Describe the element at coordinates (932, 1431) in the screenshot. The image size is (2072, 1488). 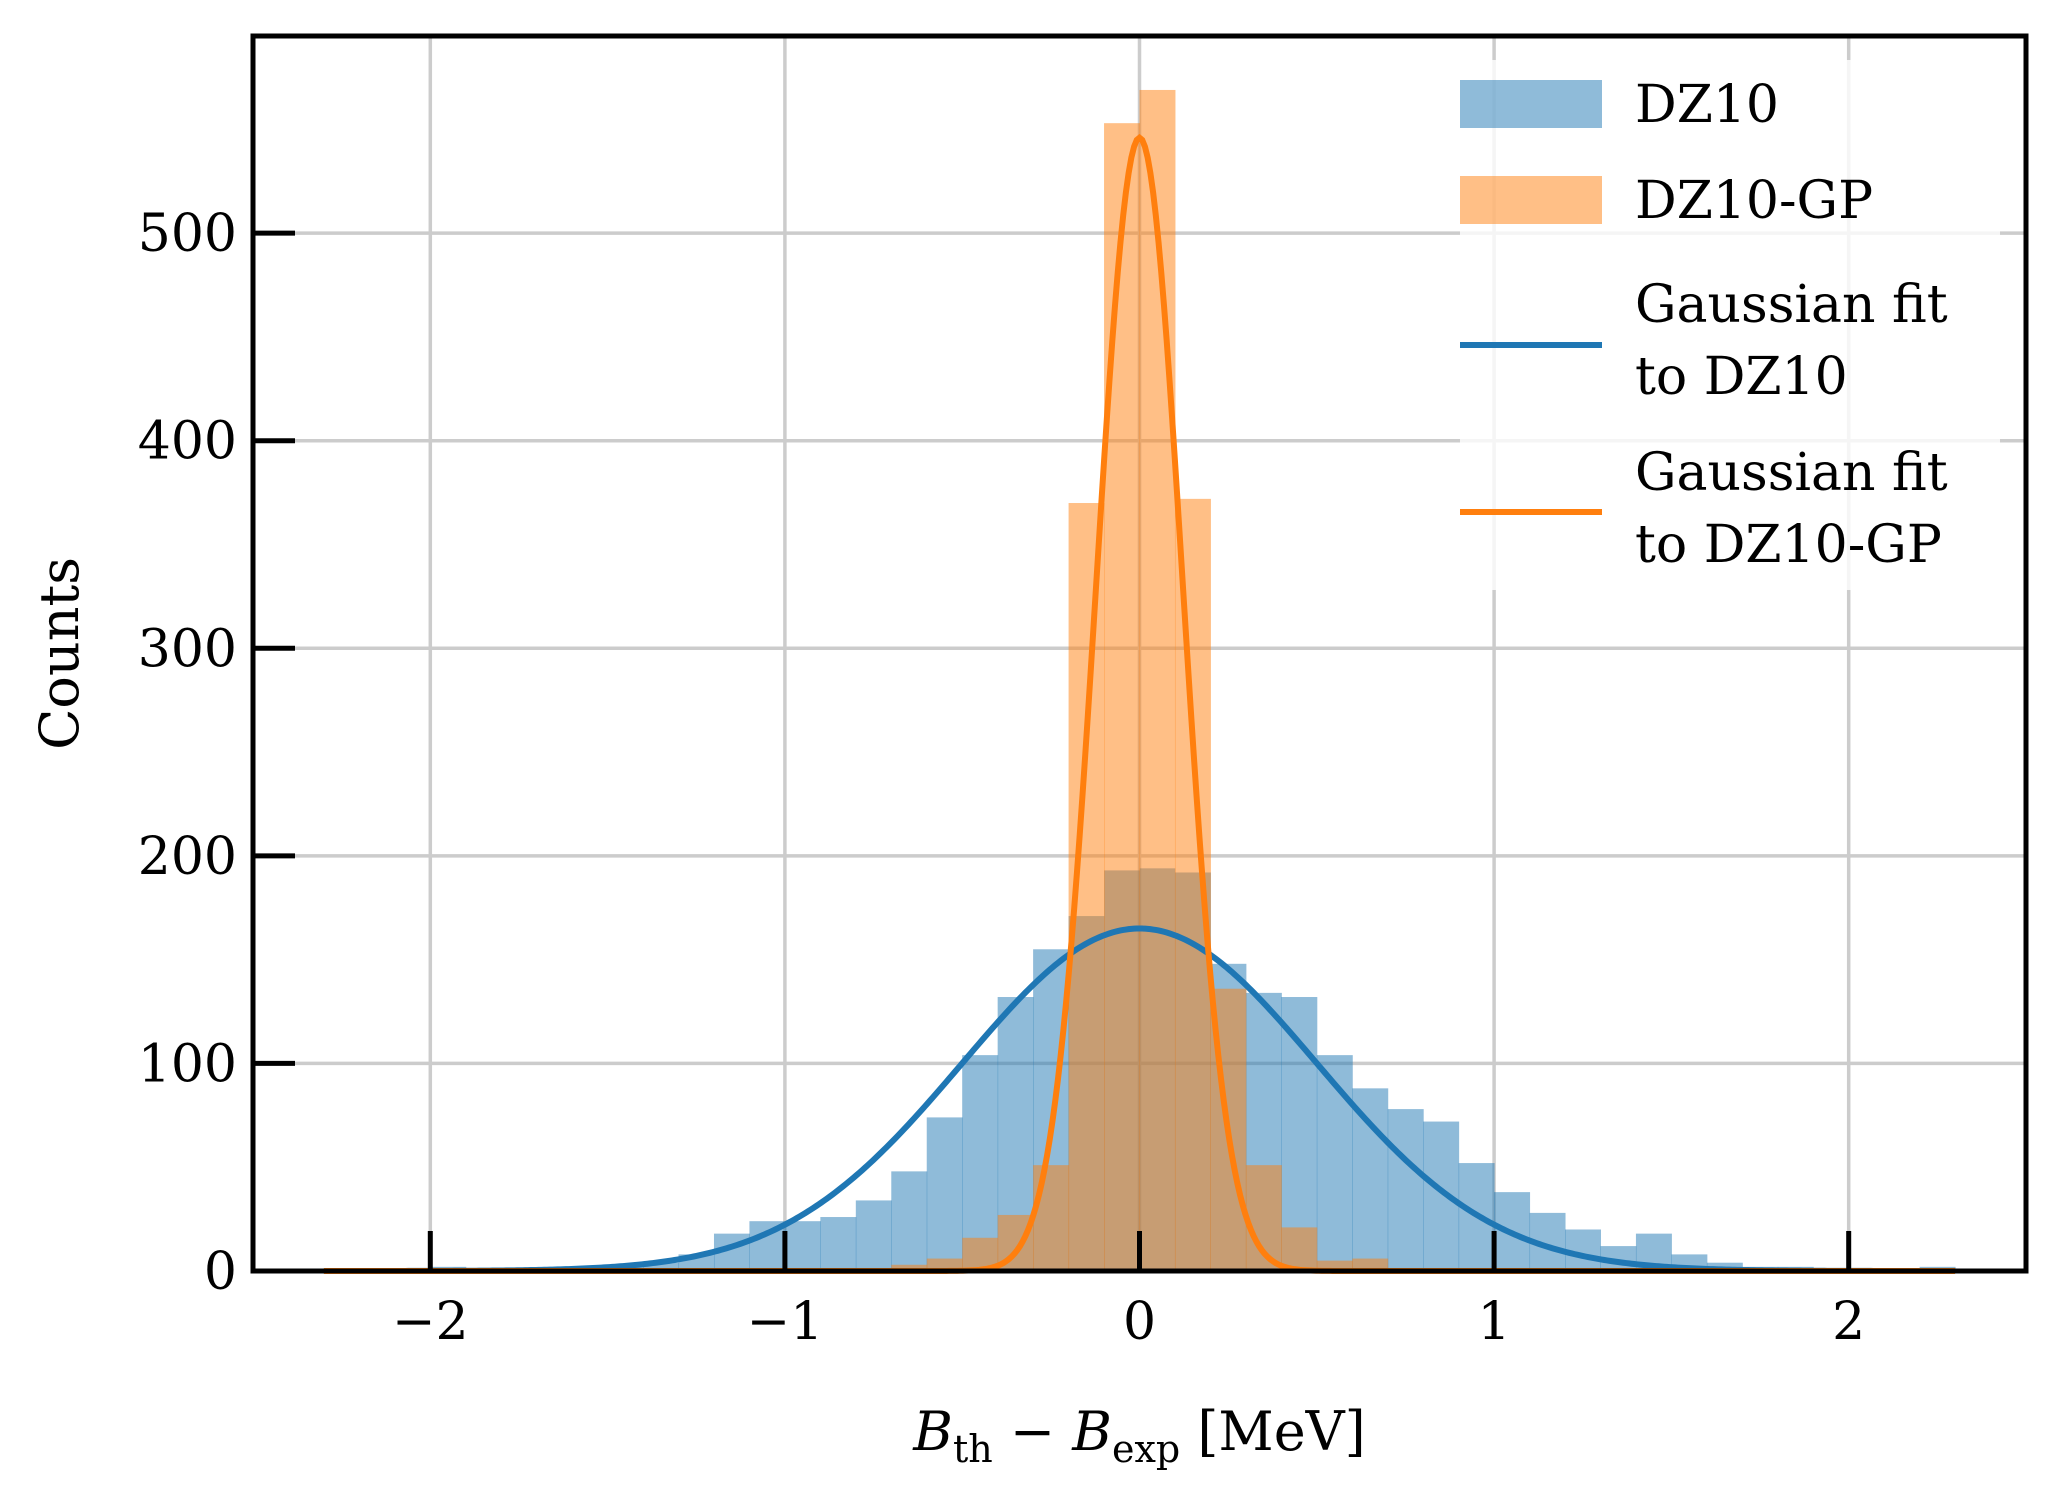
I see `x-label-b-th: B` at that location.